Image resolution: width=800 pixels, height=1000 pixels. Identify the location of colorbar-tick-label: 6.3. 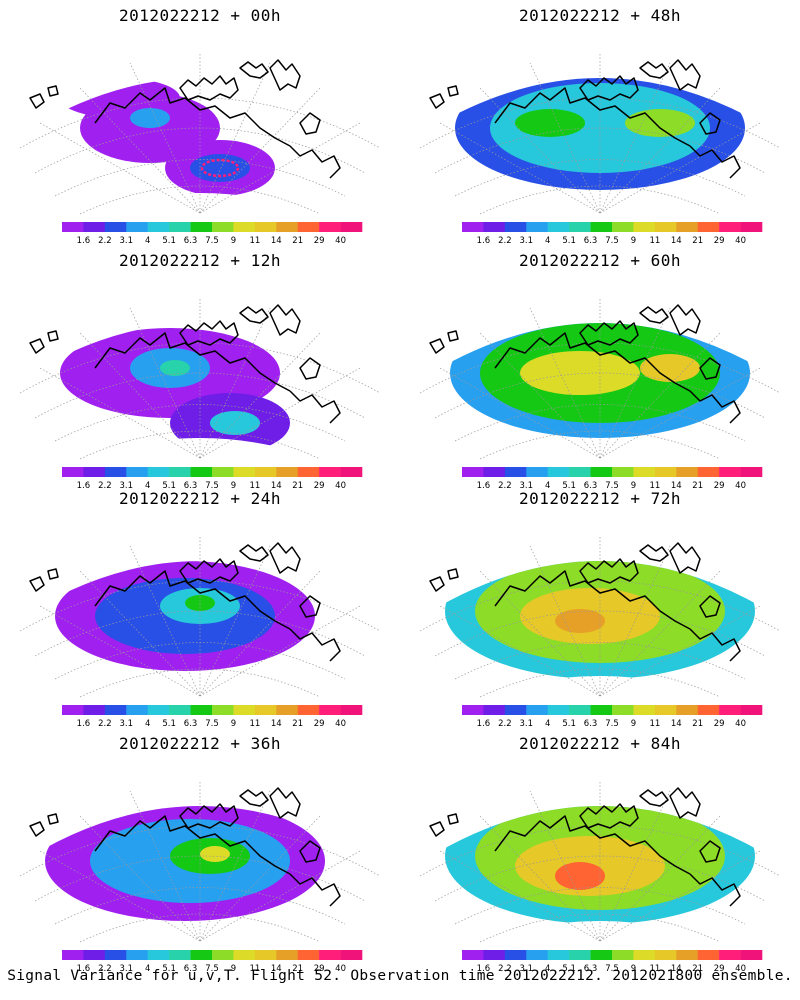
(591, 724).